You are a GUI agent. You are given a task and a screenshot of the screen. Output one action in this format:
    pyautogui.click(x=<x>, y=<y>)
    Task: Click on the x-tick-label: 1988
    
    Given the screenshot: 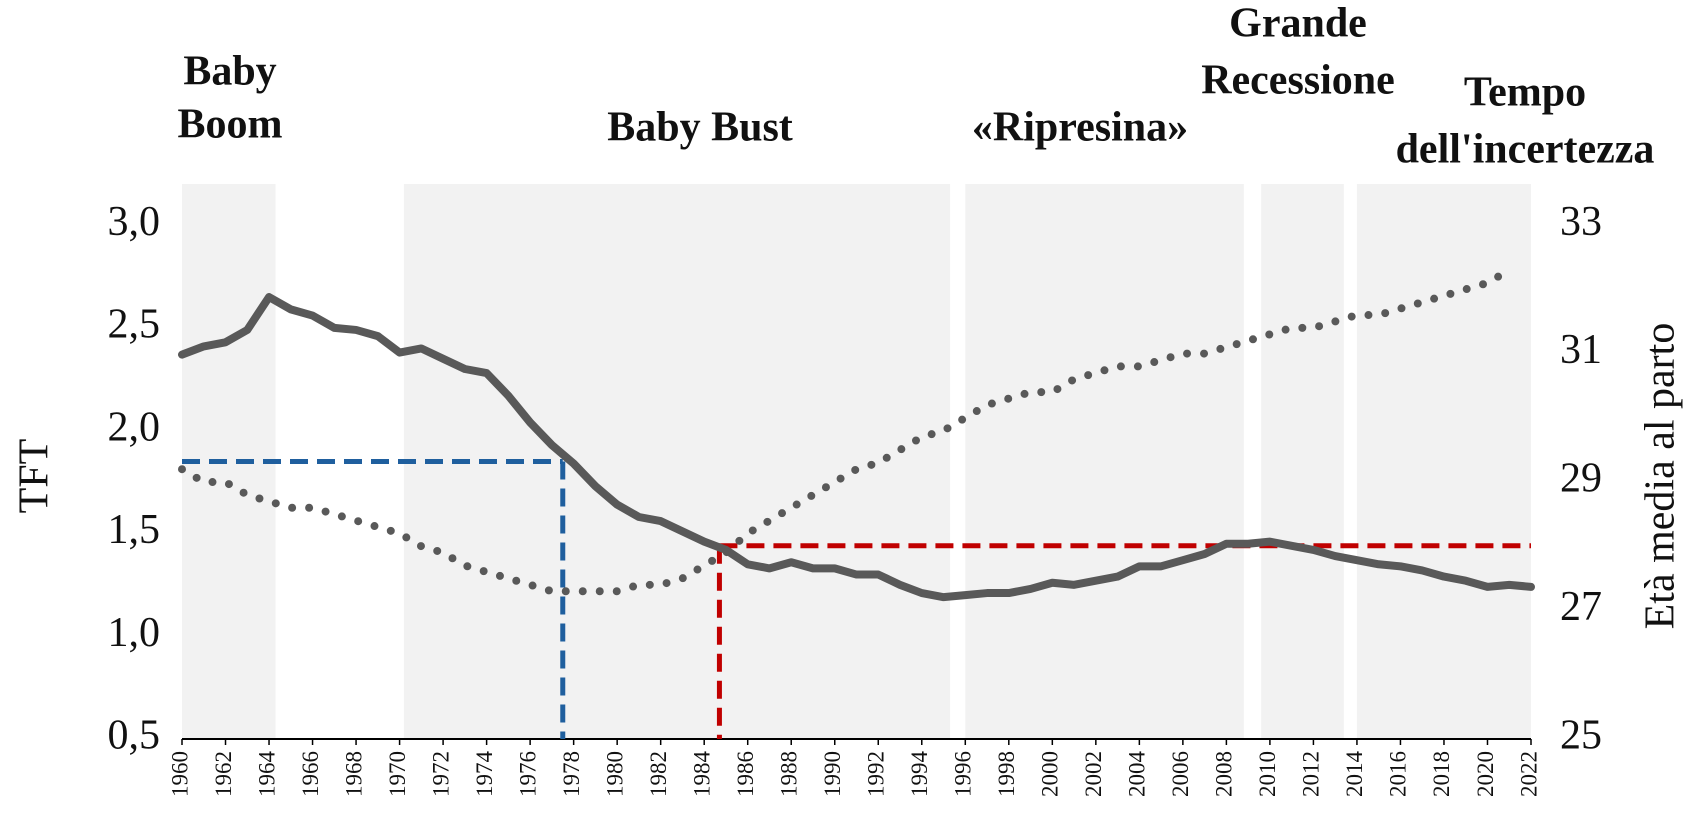 What is the action you would take?
    pyautogui.click(x=789, y=774)
    